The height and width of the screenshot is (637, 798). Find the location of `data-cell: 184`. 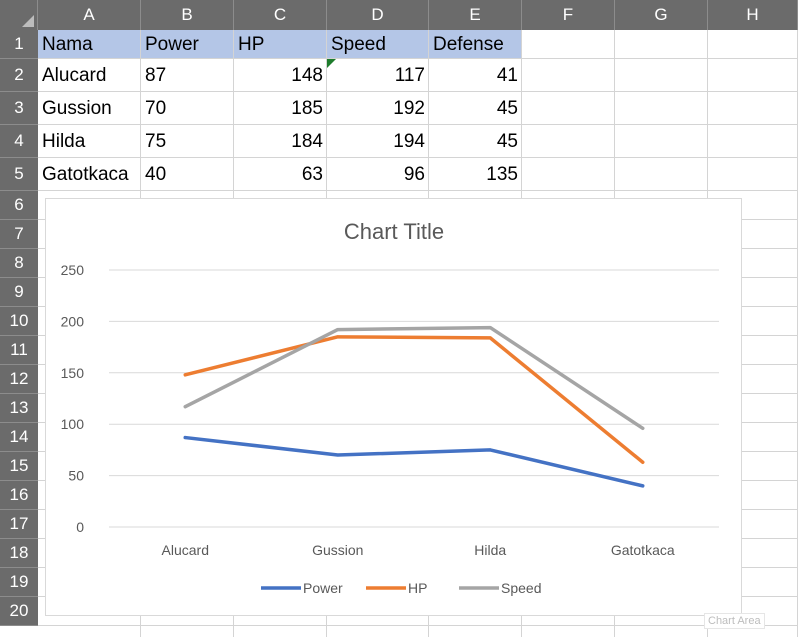

data-cell: 184 is located at coordinates (307, 141).